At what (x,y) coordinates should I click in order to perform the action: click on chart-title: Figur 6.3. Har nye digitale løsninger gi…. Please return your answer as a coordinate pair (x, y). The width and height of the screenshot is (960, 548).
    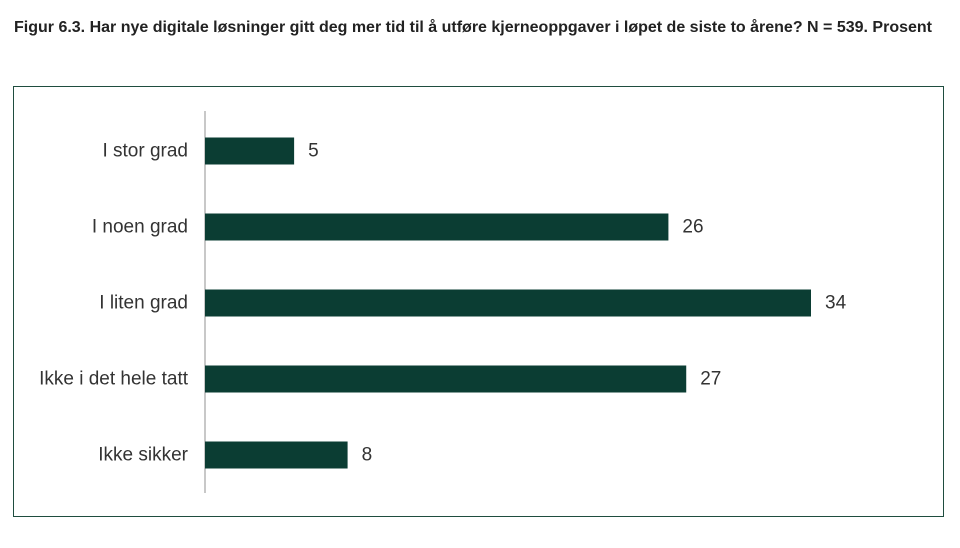
    Looking at the image, I should click on (473, 27).